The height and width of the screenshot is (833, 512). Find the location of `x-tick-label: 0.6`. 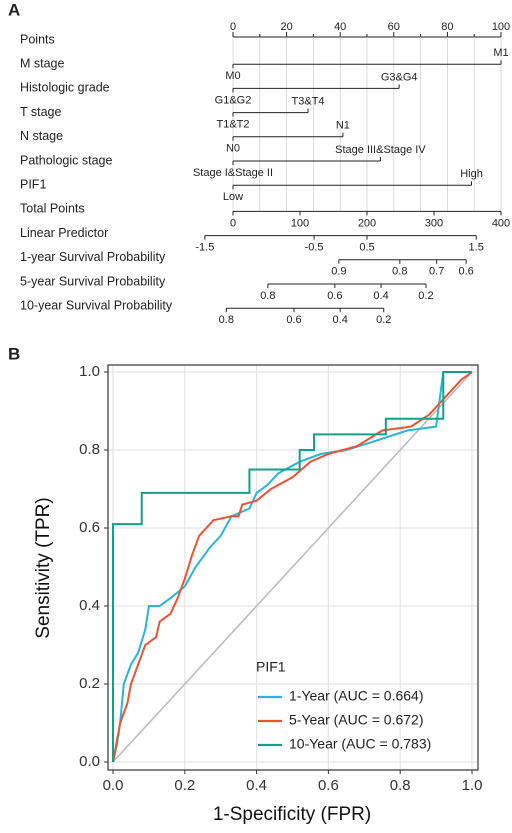

x-tick-label: 0.6 is located at coordinates (328, 785).